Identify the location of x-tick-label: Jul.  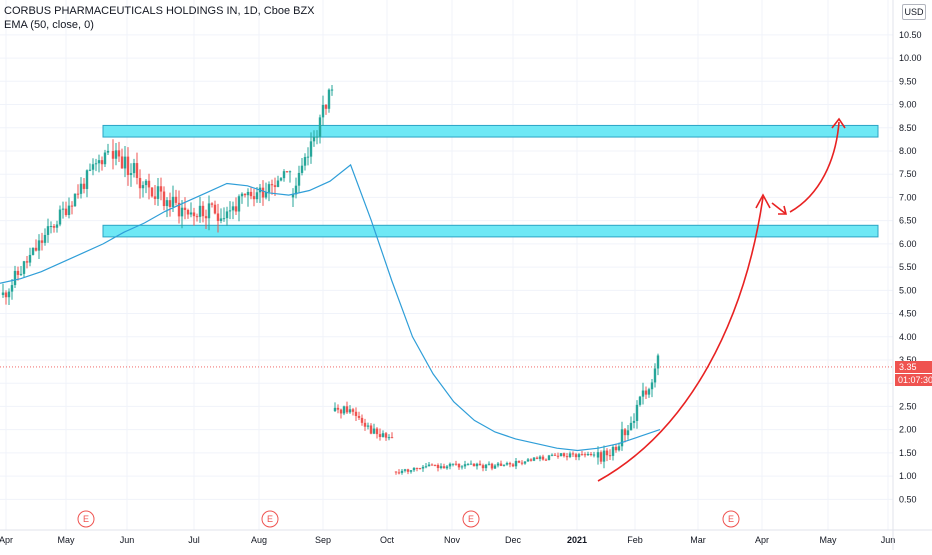
(194, 540).